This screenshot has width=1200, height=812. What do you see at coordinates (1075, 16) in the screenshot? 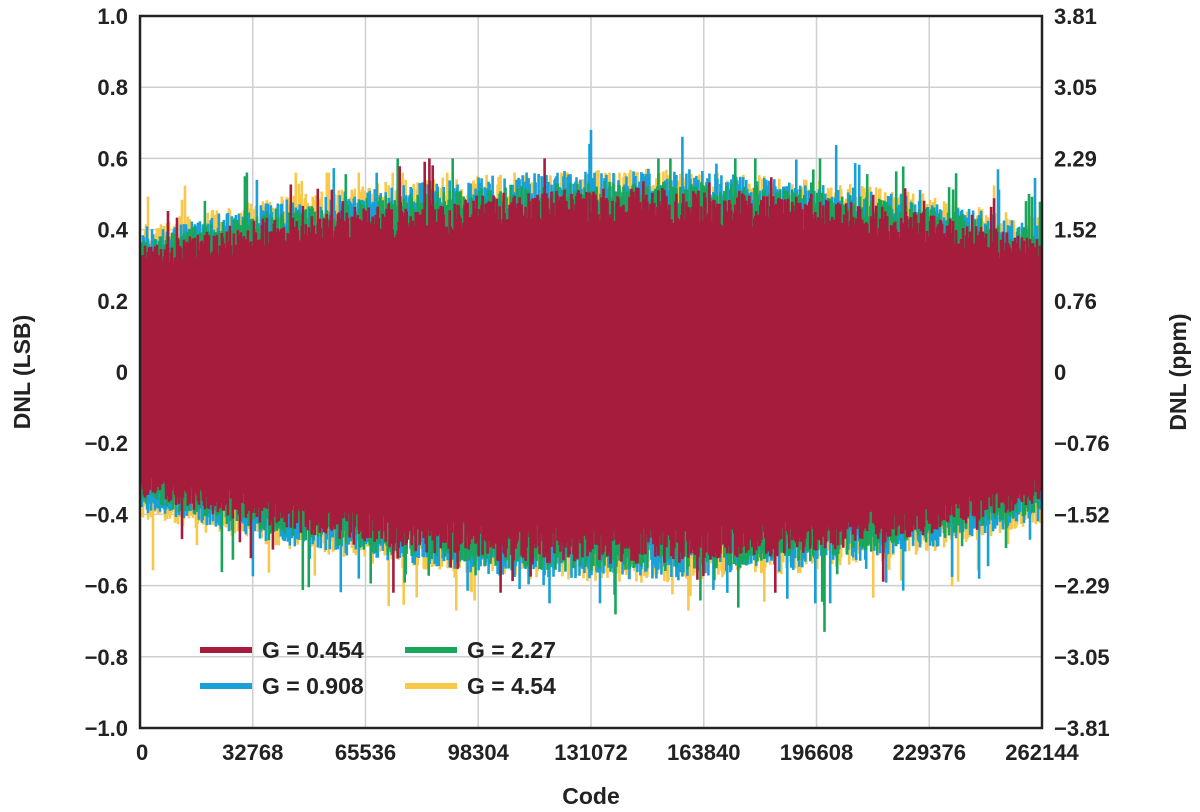
I see `right-y-tick-label: 3.81` at bounding box center [1075, 16].